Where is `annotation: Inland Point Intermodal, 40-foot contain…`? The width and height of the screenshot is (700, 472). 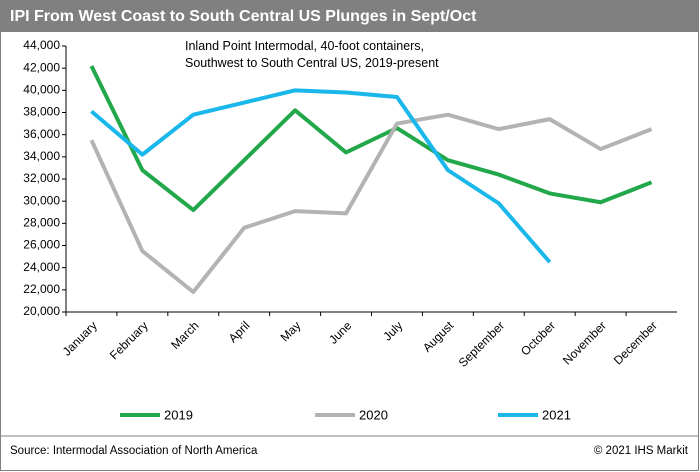 annotation: Inland Point Intermodal, 40-foot contain… is located at coordinates (312, 54).